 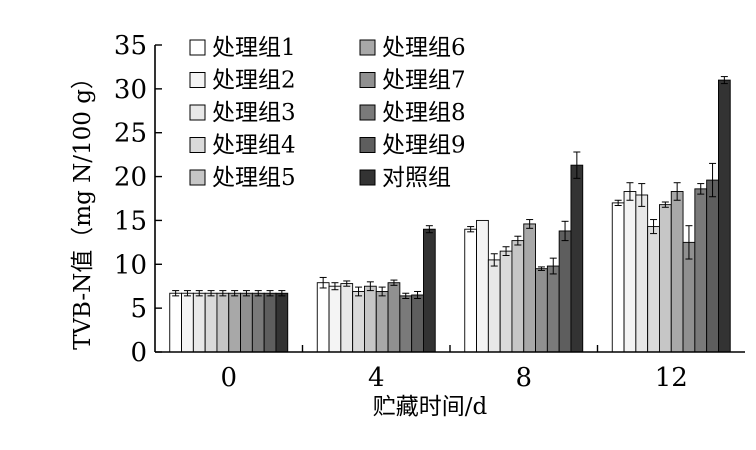 What do you see at coordinates (130, 178) in the screenshot?
I see `y-tick-label: 20` at bounding box center [130, 178].